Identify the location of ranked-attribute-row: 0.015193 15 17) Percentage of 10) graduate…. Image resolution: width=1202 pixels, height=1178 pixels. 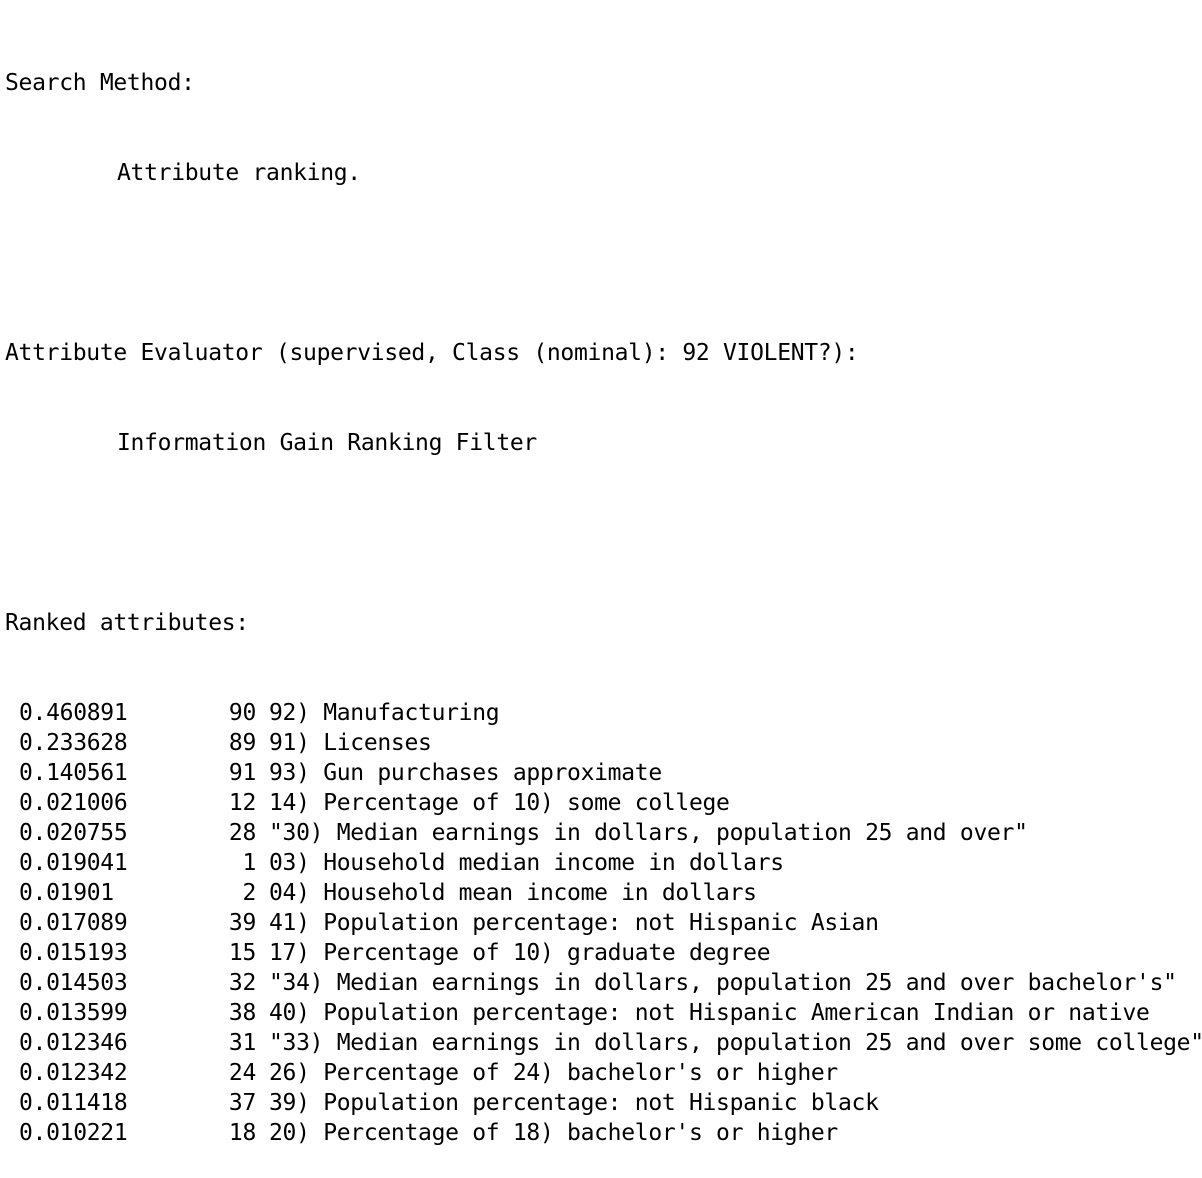
(603, 953).